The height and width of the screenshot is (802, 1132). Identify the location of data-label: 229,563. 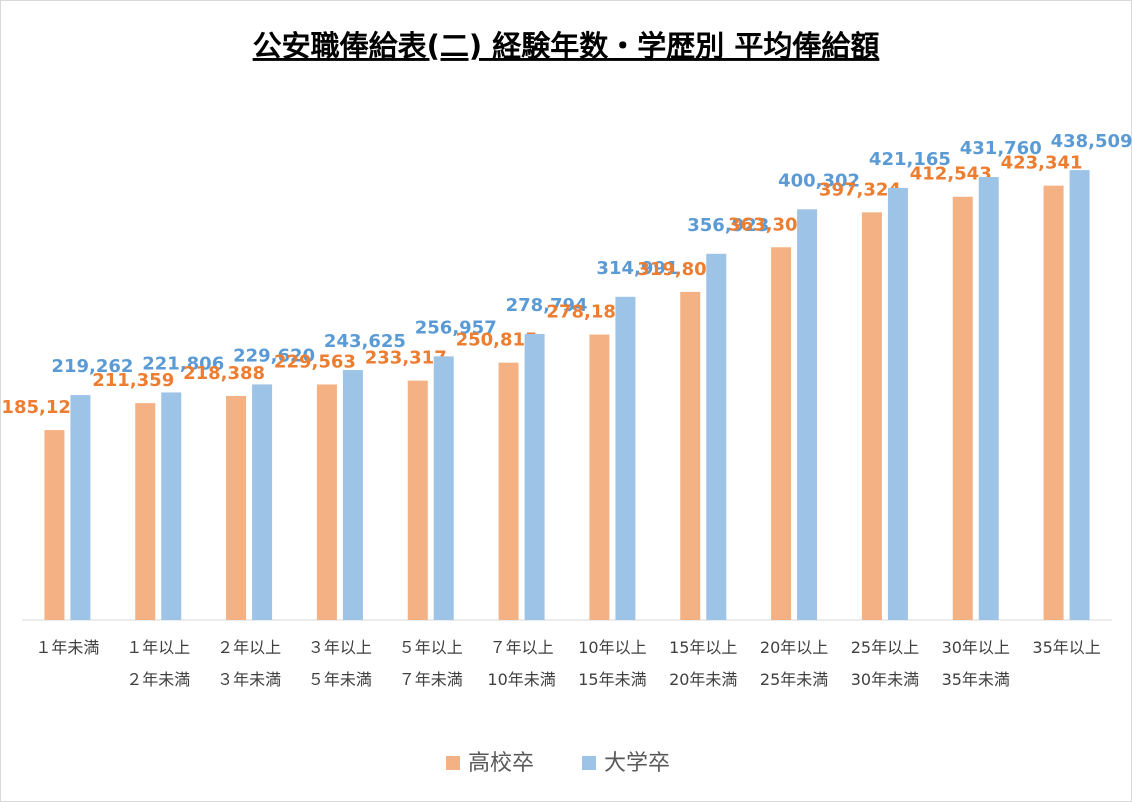
(315, 361).